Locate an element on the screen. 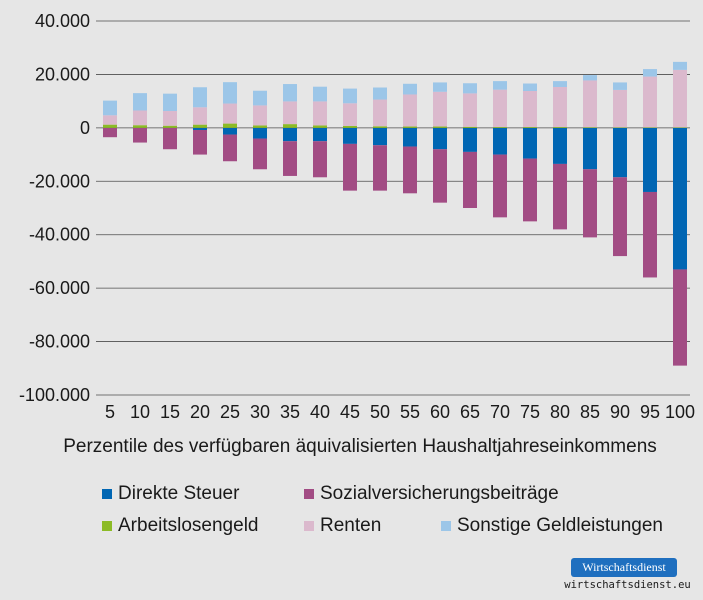  x-tick-label: 60 is located at coordinates (440, 412).